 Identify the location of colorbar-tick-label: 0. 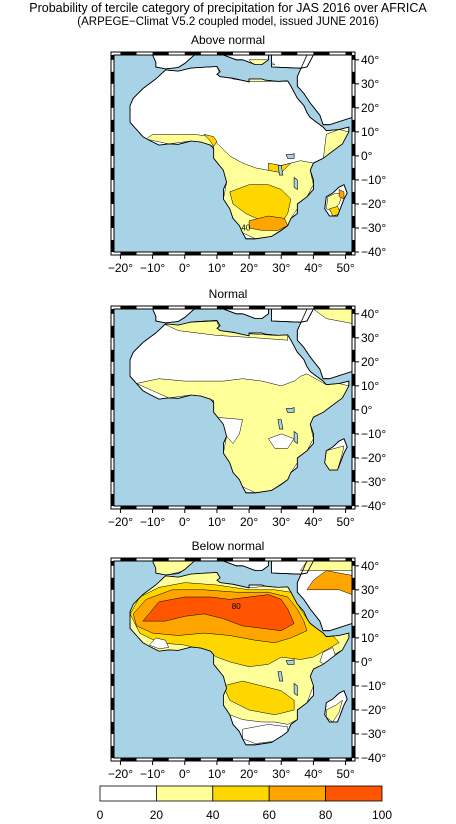
(100, 815).